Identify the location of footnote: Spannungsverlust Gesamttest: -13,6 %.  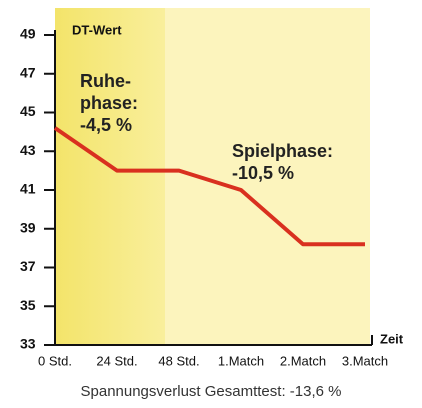
(211, 391).